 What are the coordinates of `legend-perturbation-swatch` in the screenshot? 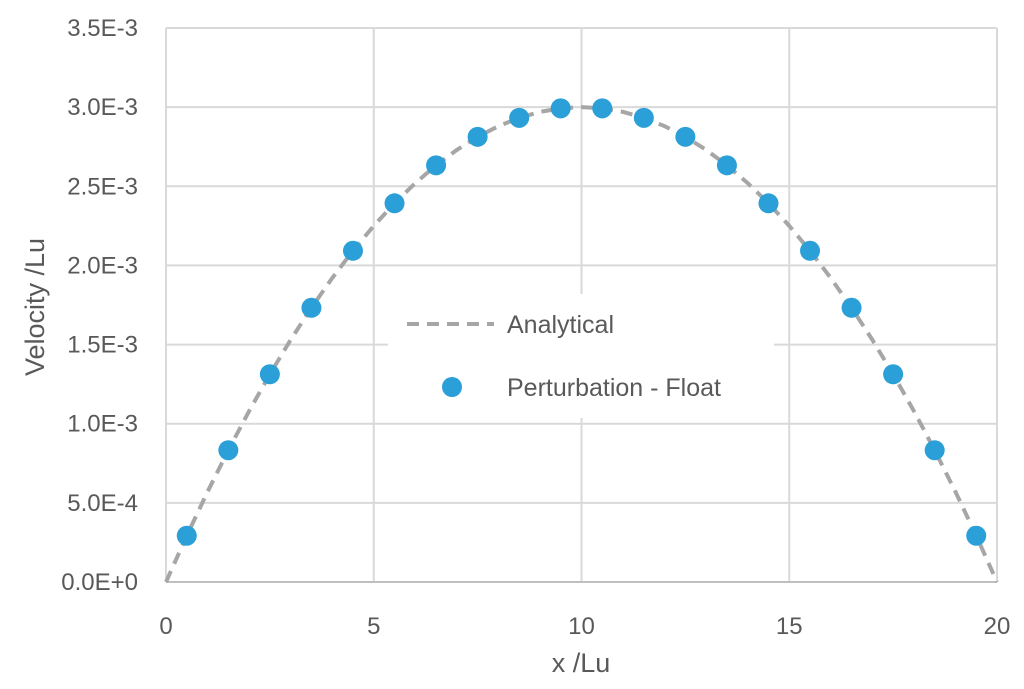 It's located at (452, 387).